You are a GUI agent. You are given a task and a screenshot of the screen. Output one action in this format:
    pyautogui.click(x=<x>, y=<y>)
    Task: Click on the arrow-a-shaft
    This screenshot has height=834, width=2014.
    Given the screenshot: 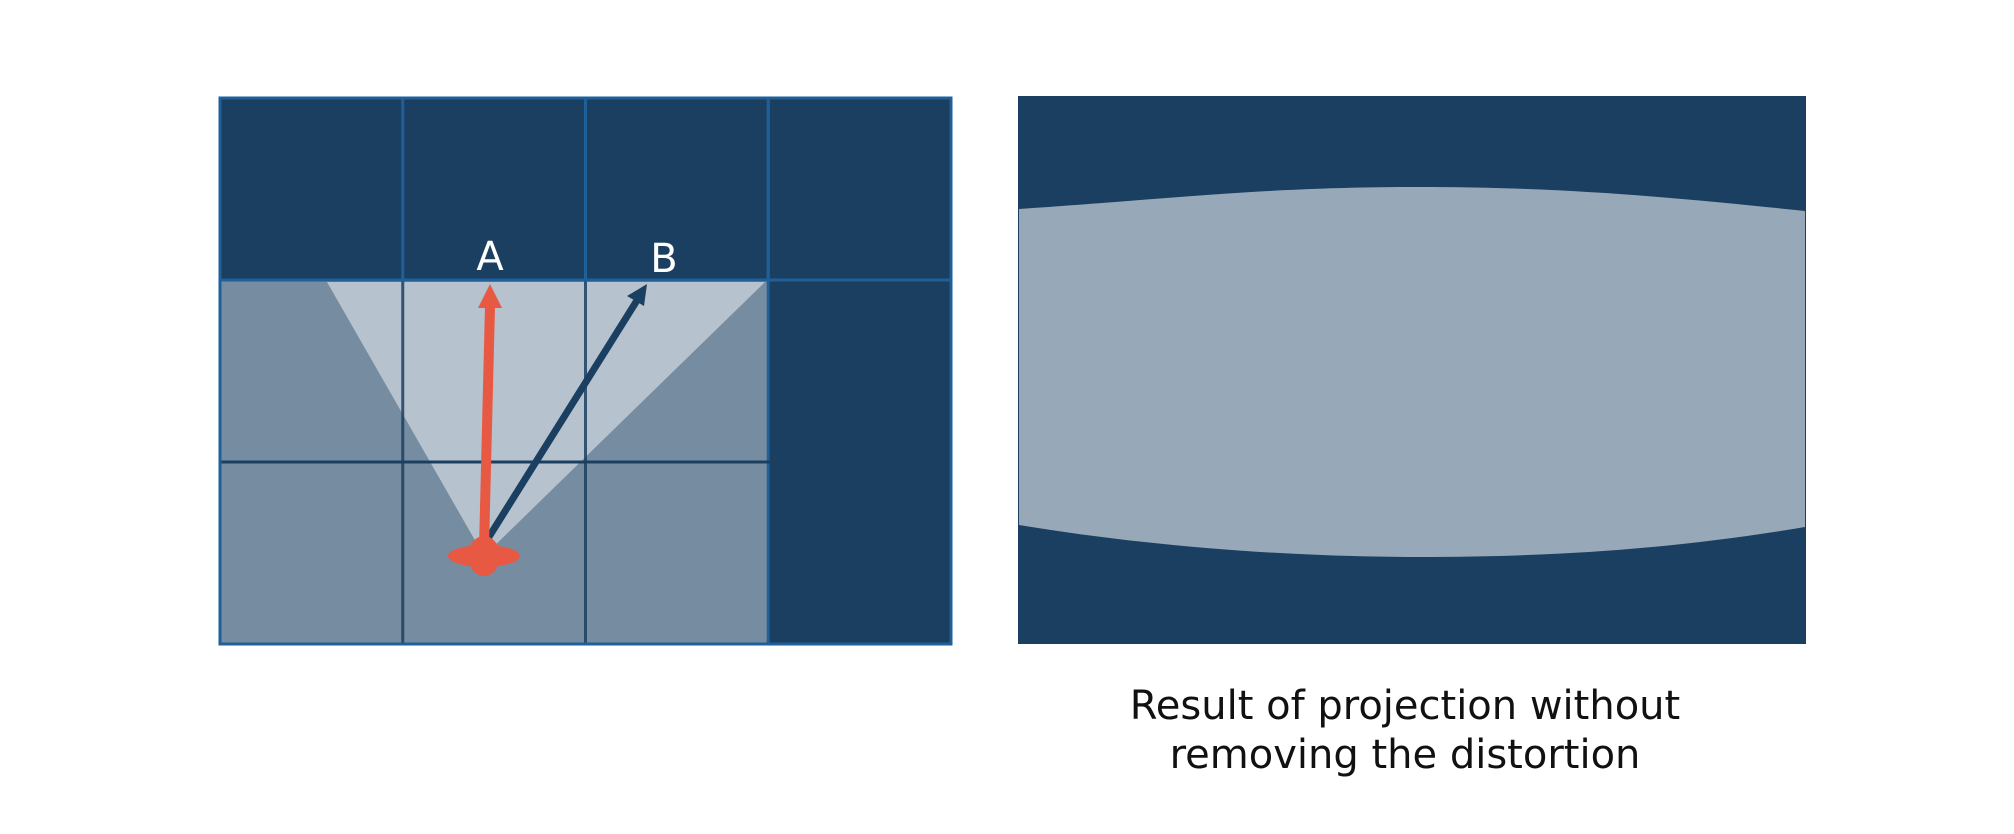 What is the action you would take?
    pyautogui.click(x=487, y=427)
    